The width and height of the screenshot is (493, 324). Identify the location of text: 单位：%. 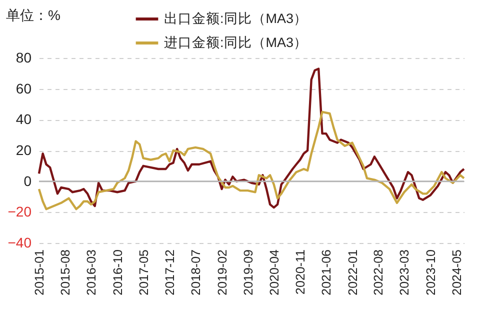
(33, 15).